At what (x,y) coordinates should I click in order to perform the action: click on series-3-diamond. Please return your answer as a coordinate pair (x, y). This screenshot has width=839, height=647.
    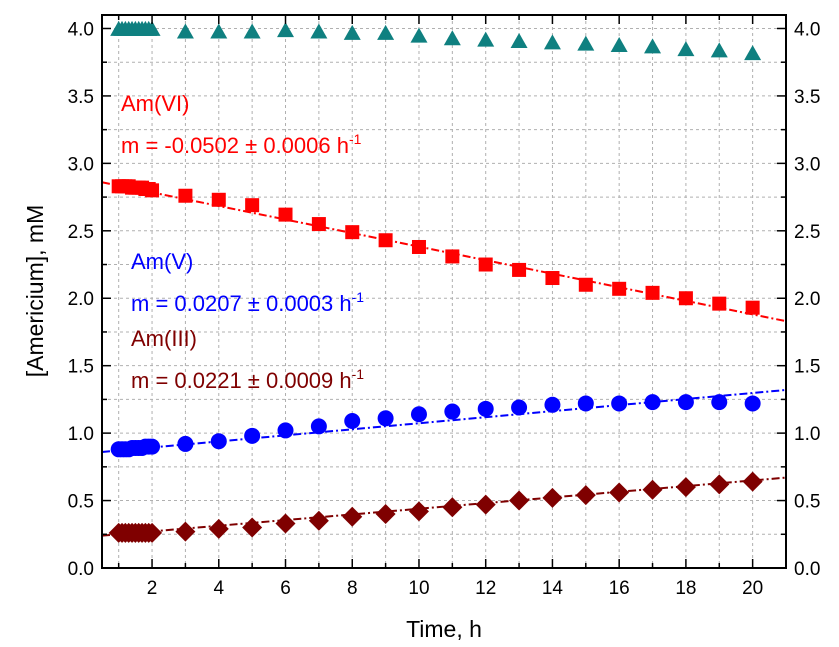
    Looking at the image, I should click on (435, 507).